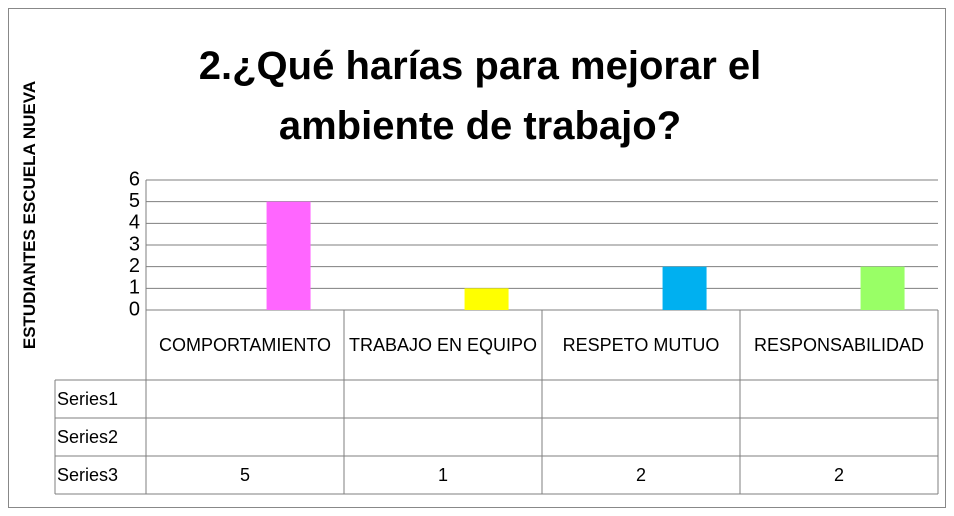  Describe the element at coordinates (88, 399) in the screenshot. I see `legend-entry: Series1` at that location.